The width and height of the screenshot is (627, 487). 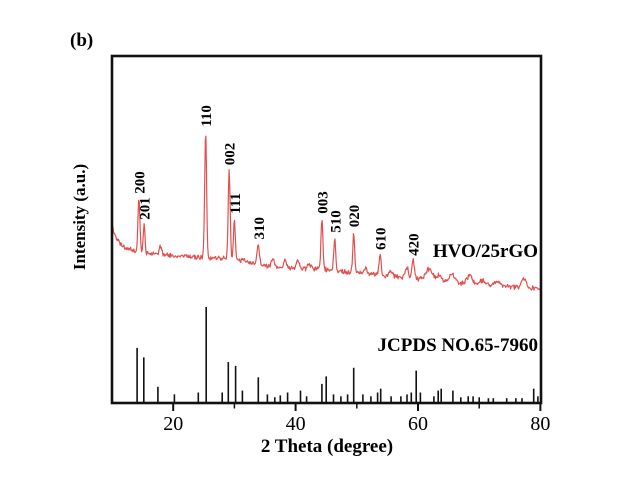 I want to click on peak-hkl-label: 510, so click(x=336, y=221).